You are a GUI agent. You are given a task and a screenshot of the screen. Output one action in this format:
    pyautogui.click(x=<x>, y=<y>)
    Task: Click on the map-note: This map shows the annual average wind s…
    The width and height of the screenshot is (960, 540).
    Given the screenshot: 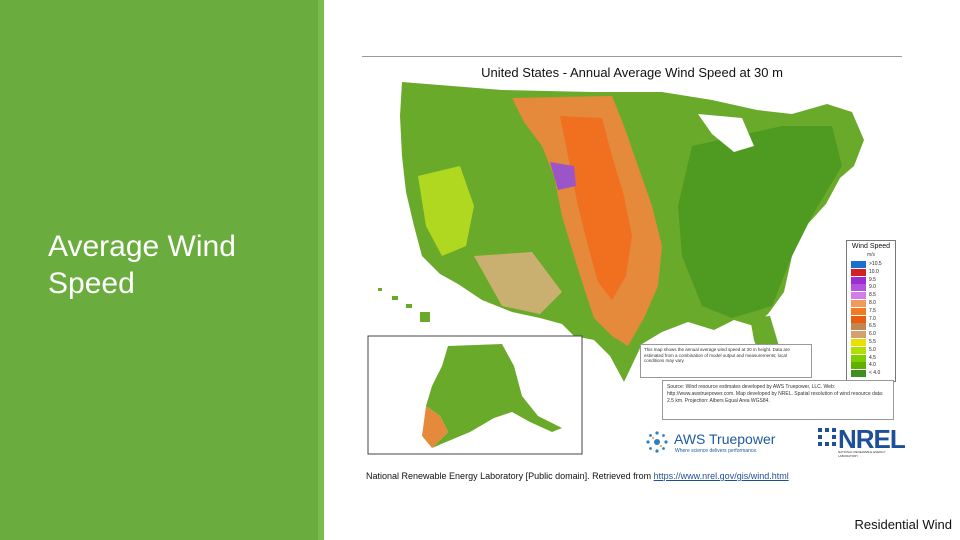 What is the action you would take?
    pyautogui.click(x=726, y=361)
    